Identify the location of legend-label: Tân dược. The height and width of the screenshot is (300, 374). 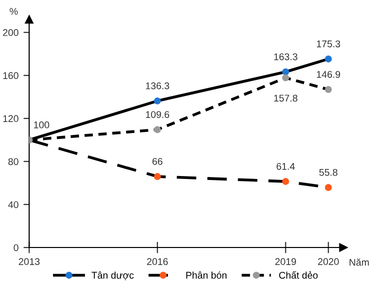
(113, 276).